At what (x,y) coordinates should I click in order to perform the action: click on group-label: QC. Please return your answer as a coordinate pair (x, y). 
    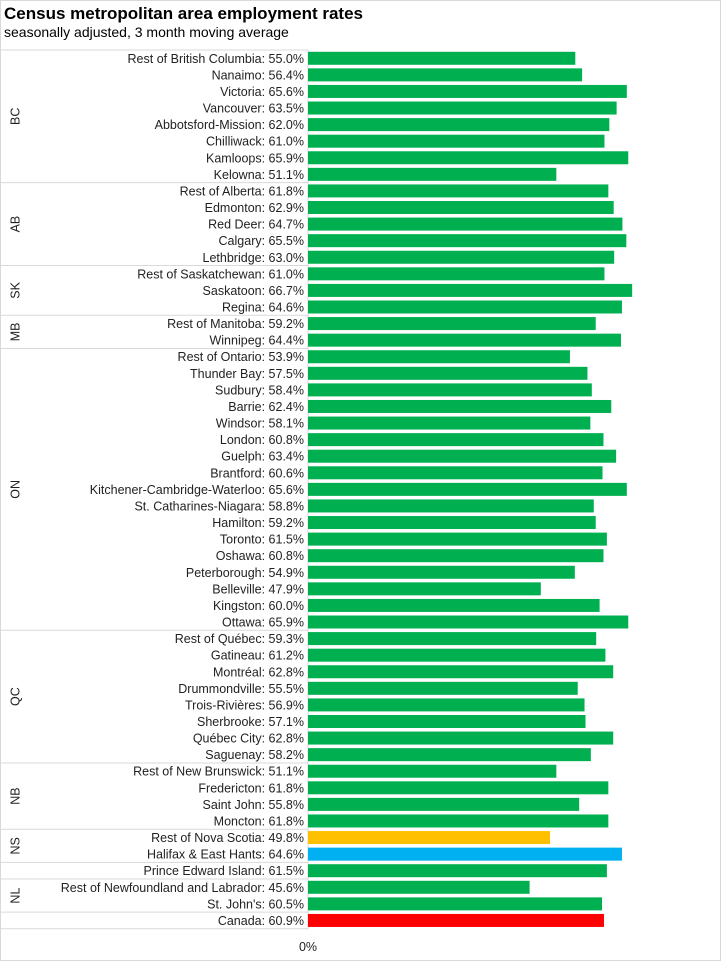
    Looking at the image, I should click on (15, 696).